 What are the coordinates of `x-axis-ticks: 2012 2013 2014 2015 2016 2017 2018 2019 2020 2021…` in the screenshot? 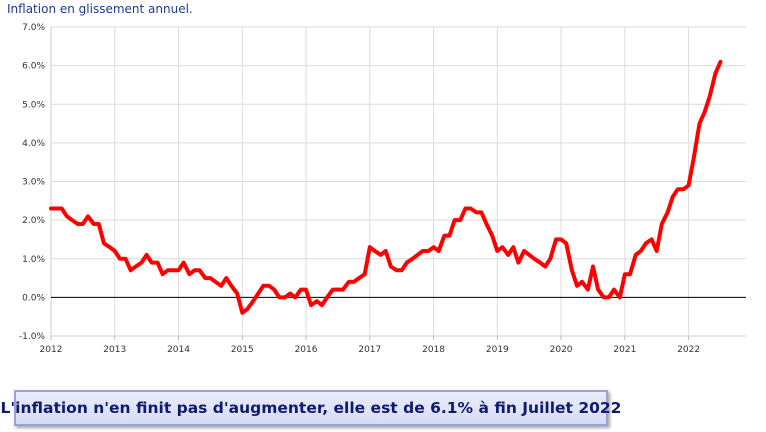 It's located at (370, 350).